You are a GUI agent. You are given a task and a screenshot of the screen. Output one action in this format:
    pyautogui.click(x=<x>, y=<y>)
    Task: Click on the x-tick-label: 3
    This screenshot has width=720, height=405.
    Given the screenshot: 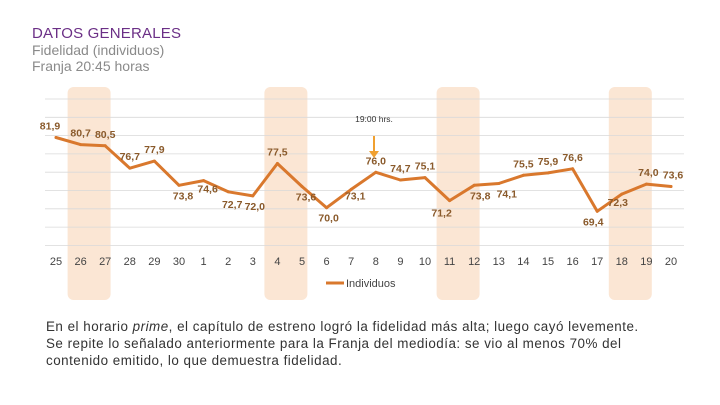 What is the action you would take?
    pyautogui.click(x=253, y=262)
    